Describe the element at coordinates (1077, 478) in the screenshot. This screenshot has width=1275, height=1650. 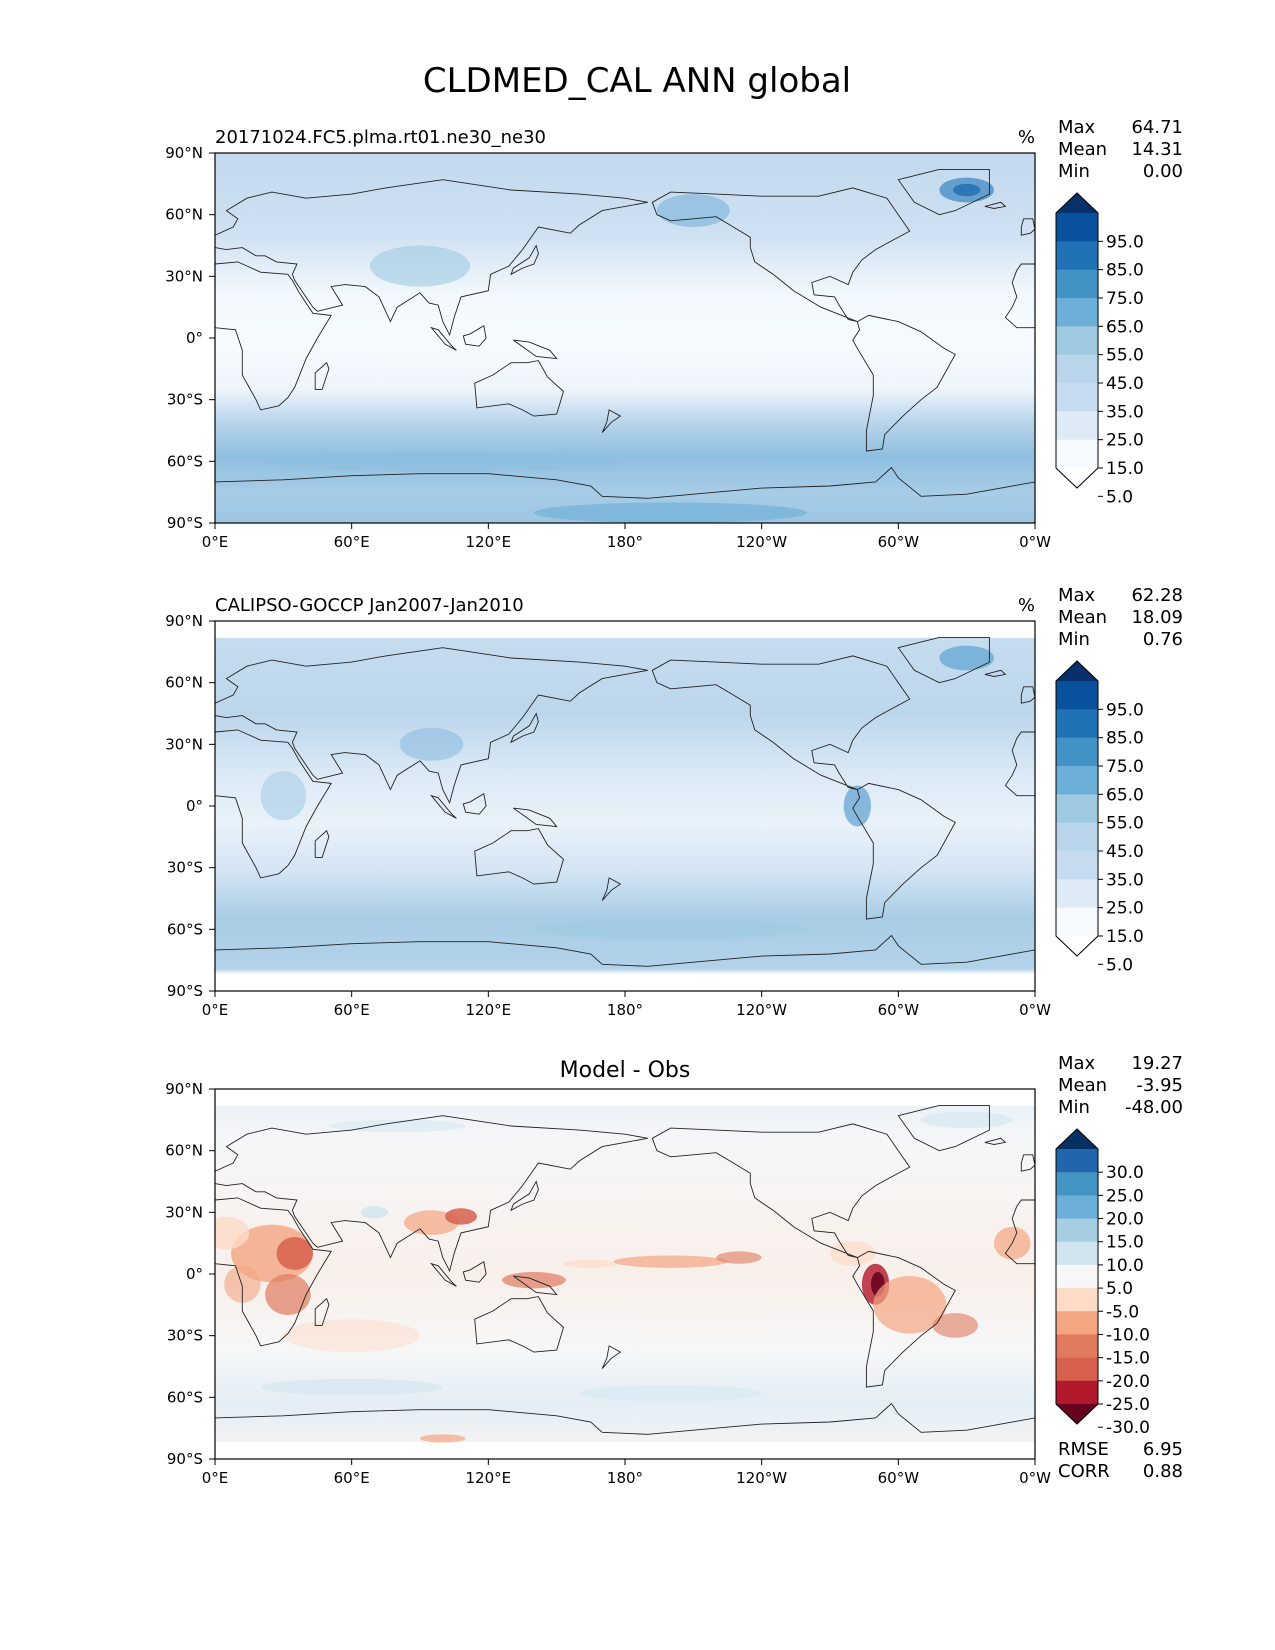
I see `colorbar-extend-min` at that location.